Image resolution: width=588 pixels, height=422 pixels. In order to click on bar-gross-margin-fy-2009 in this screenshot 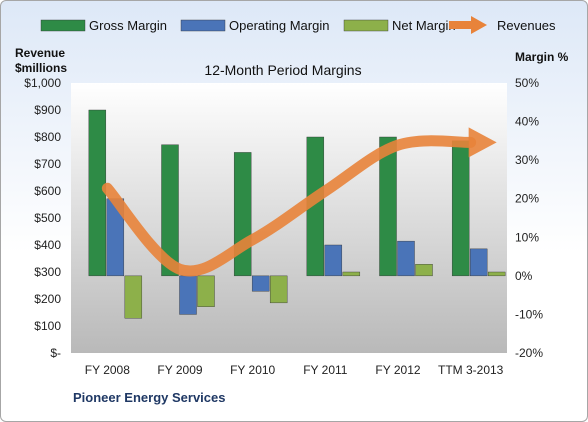, I will do `click(170, 210)`.